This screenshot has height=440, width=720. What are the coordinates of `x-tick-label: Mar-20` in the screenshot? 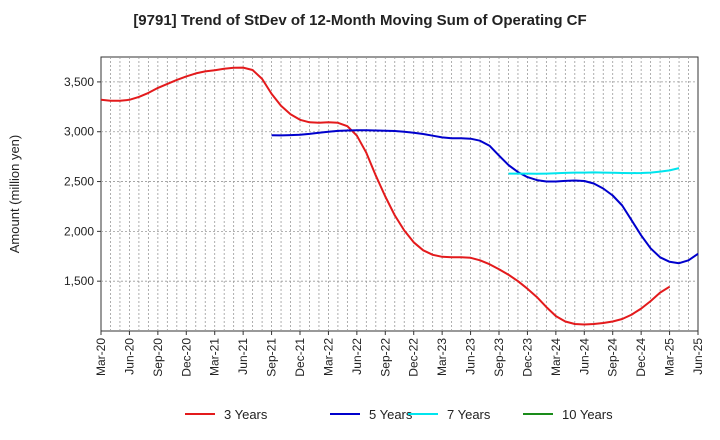 It's located at (101, 357).